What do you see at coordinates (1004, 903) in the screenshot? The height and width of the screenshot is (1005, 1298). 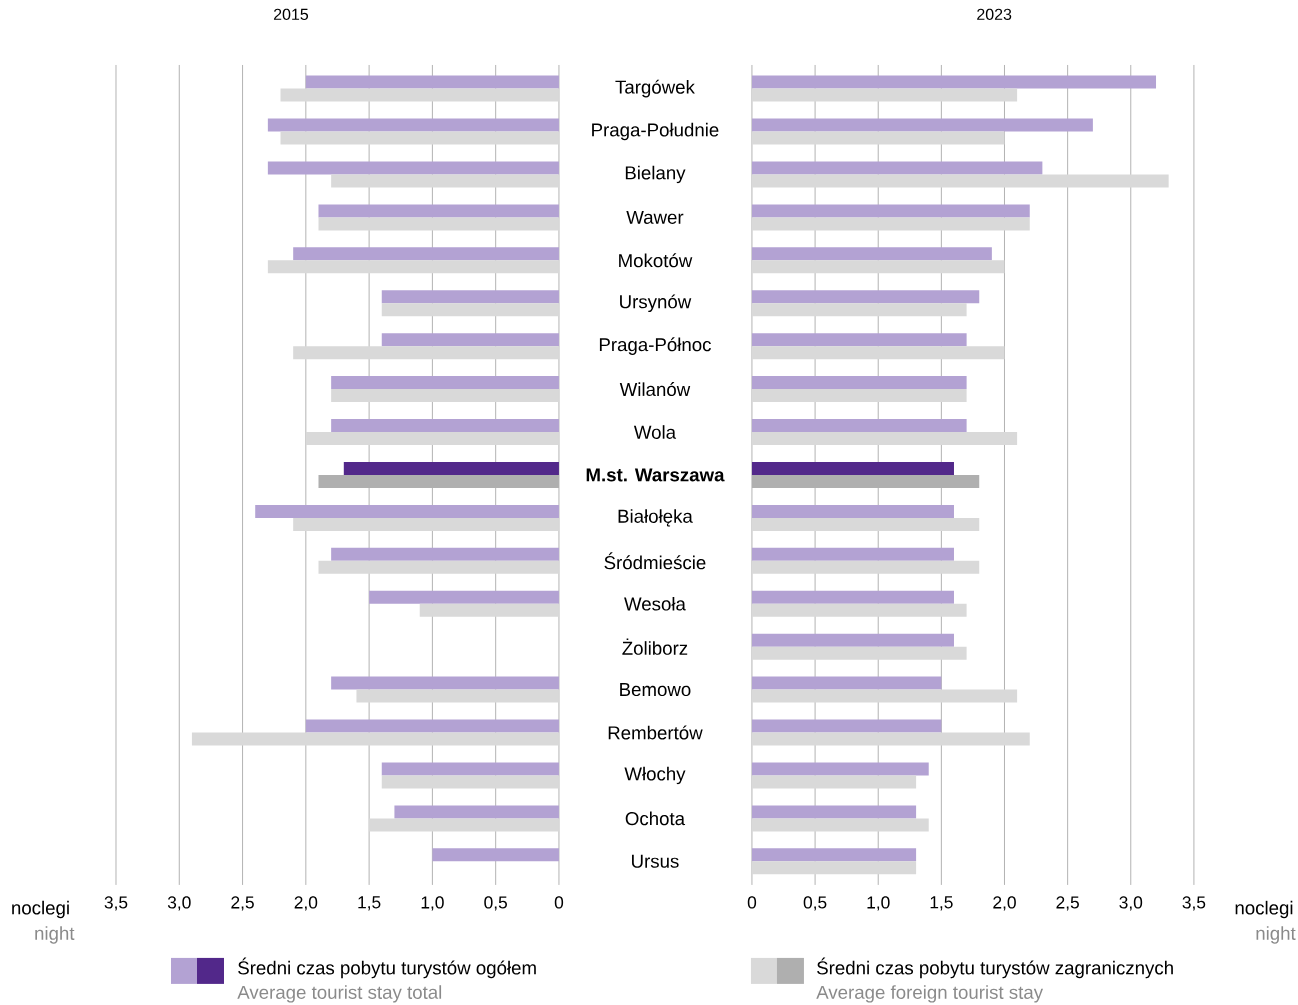 I see `x-tick-label: 2,0` at bounding box center [1004, 903].